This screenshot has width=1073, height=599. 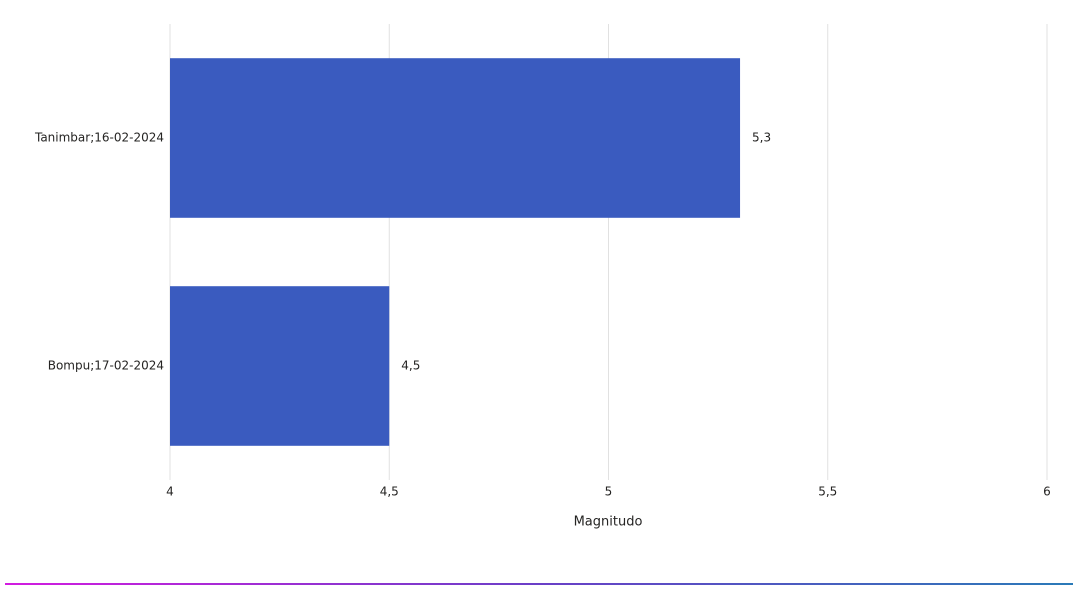 What do you see at coordinates (609, 492) in the screenshot?
I see `x-tick-label: 5` at bounding box center [609, 492].